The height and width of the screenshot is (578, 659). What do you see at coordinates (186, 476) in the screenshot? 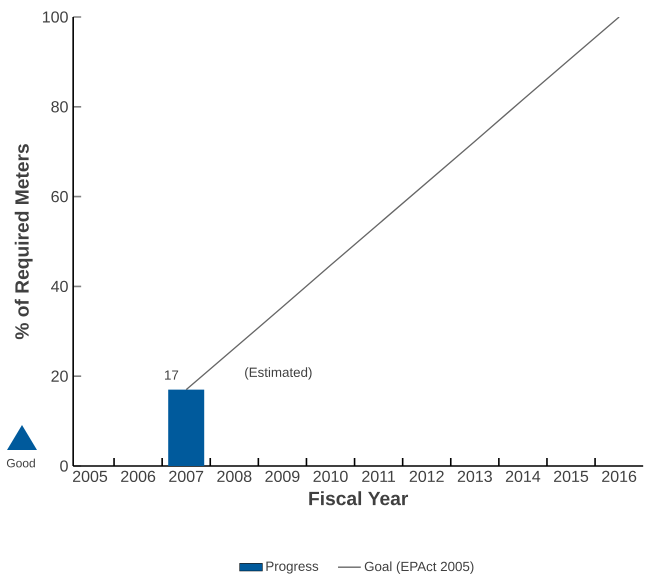
I see `x-tick-label: 2007` at bounding box center [186, 476].